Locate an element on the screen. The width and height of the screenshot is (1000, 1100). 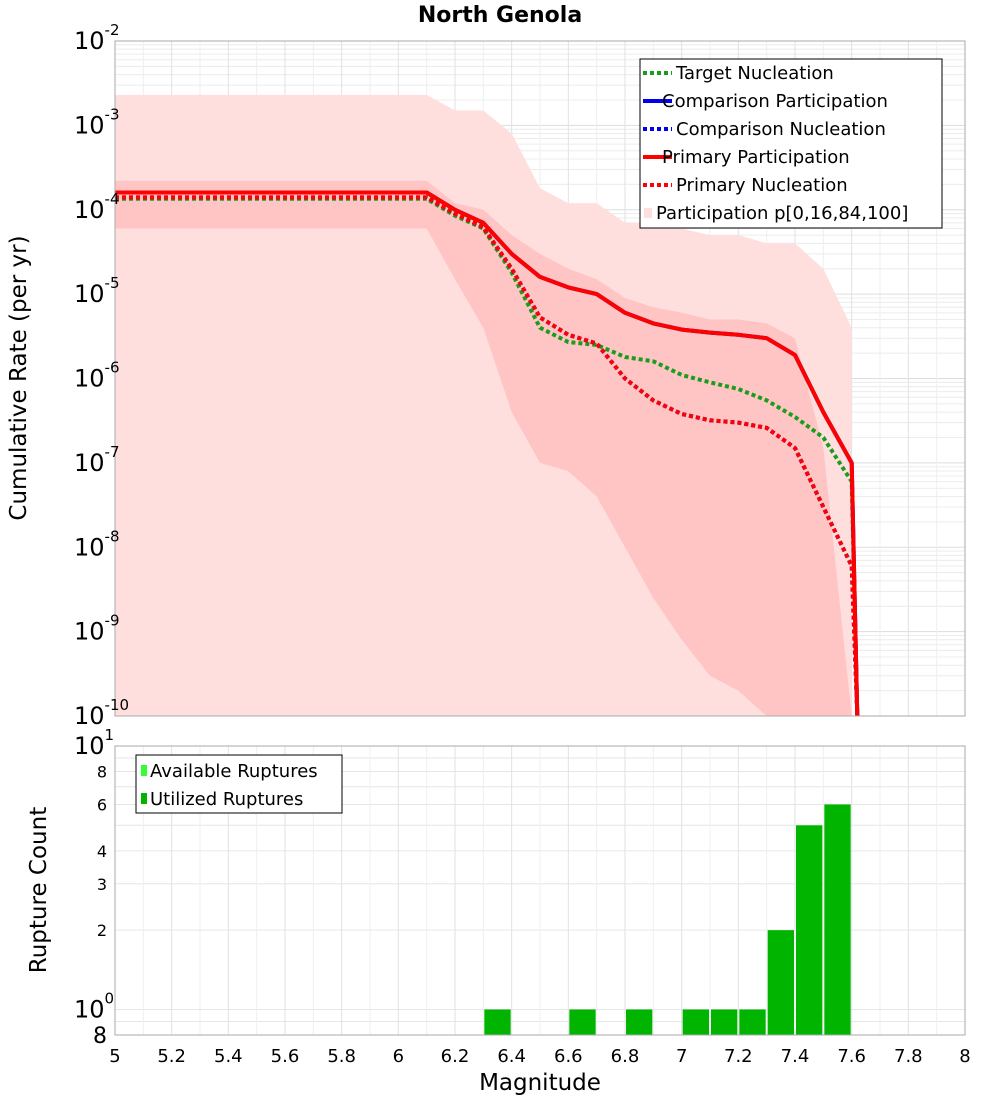
bottom-y-tick-exponent: 1 is located at coordinates (110, 735).